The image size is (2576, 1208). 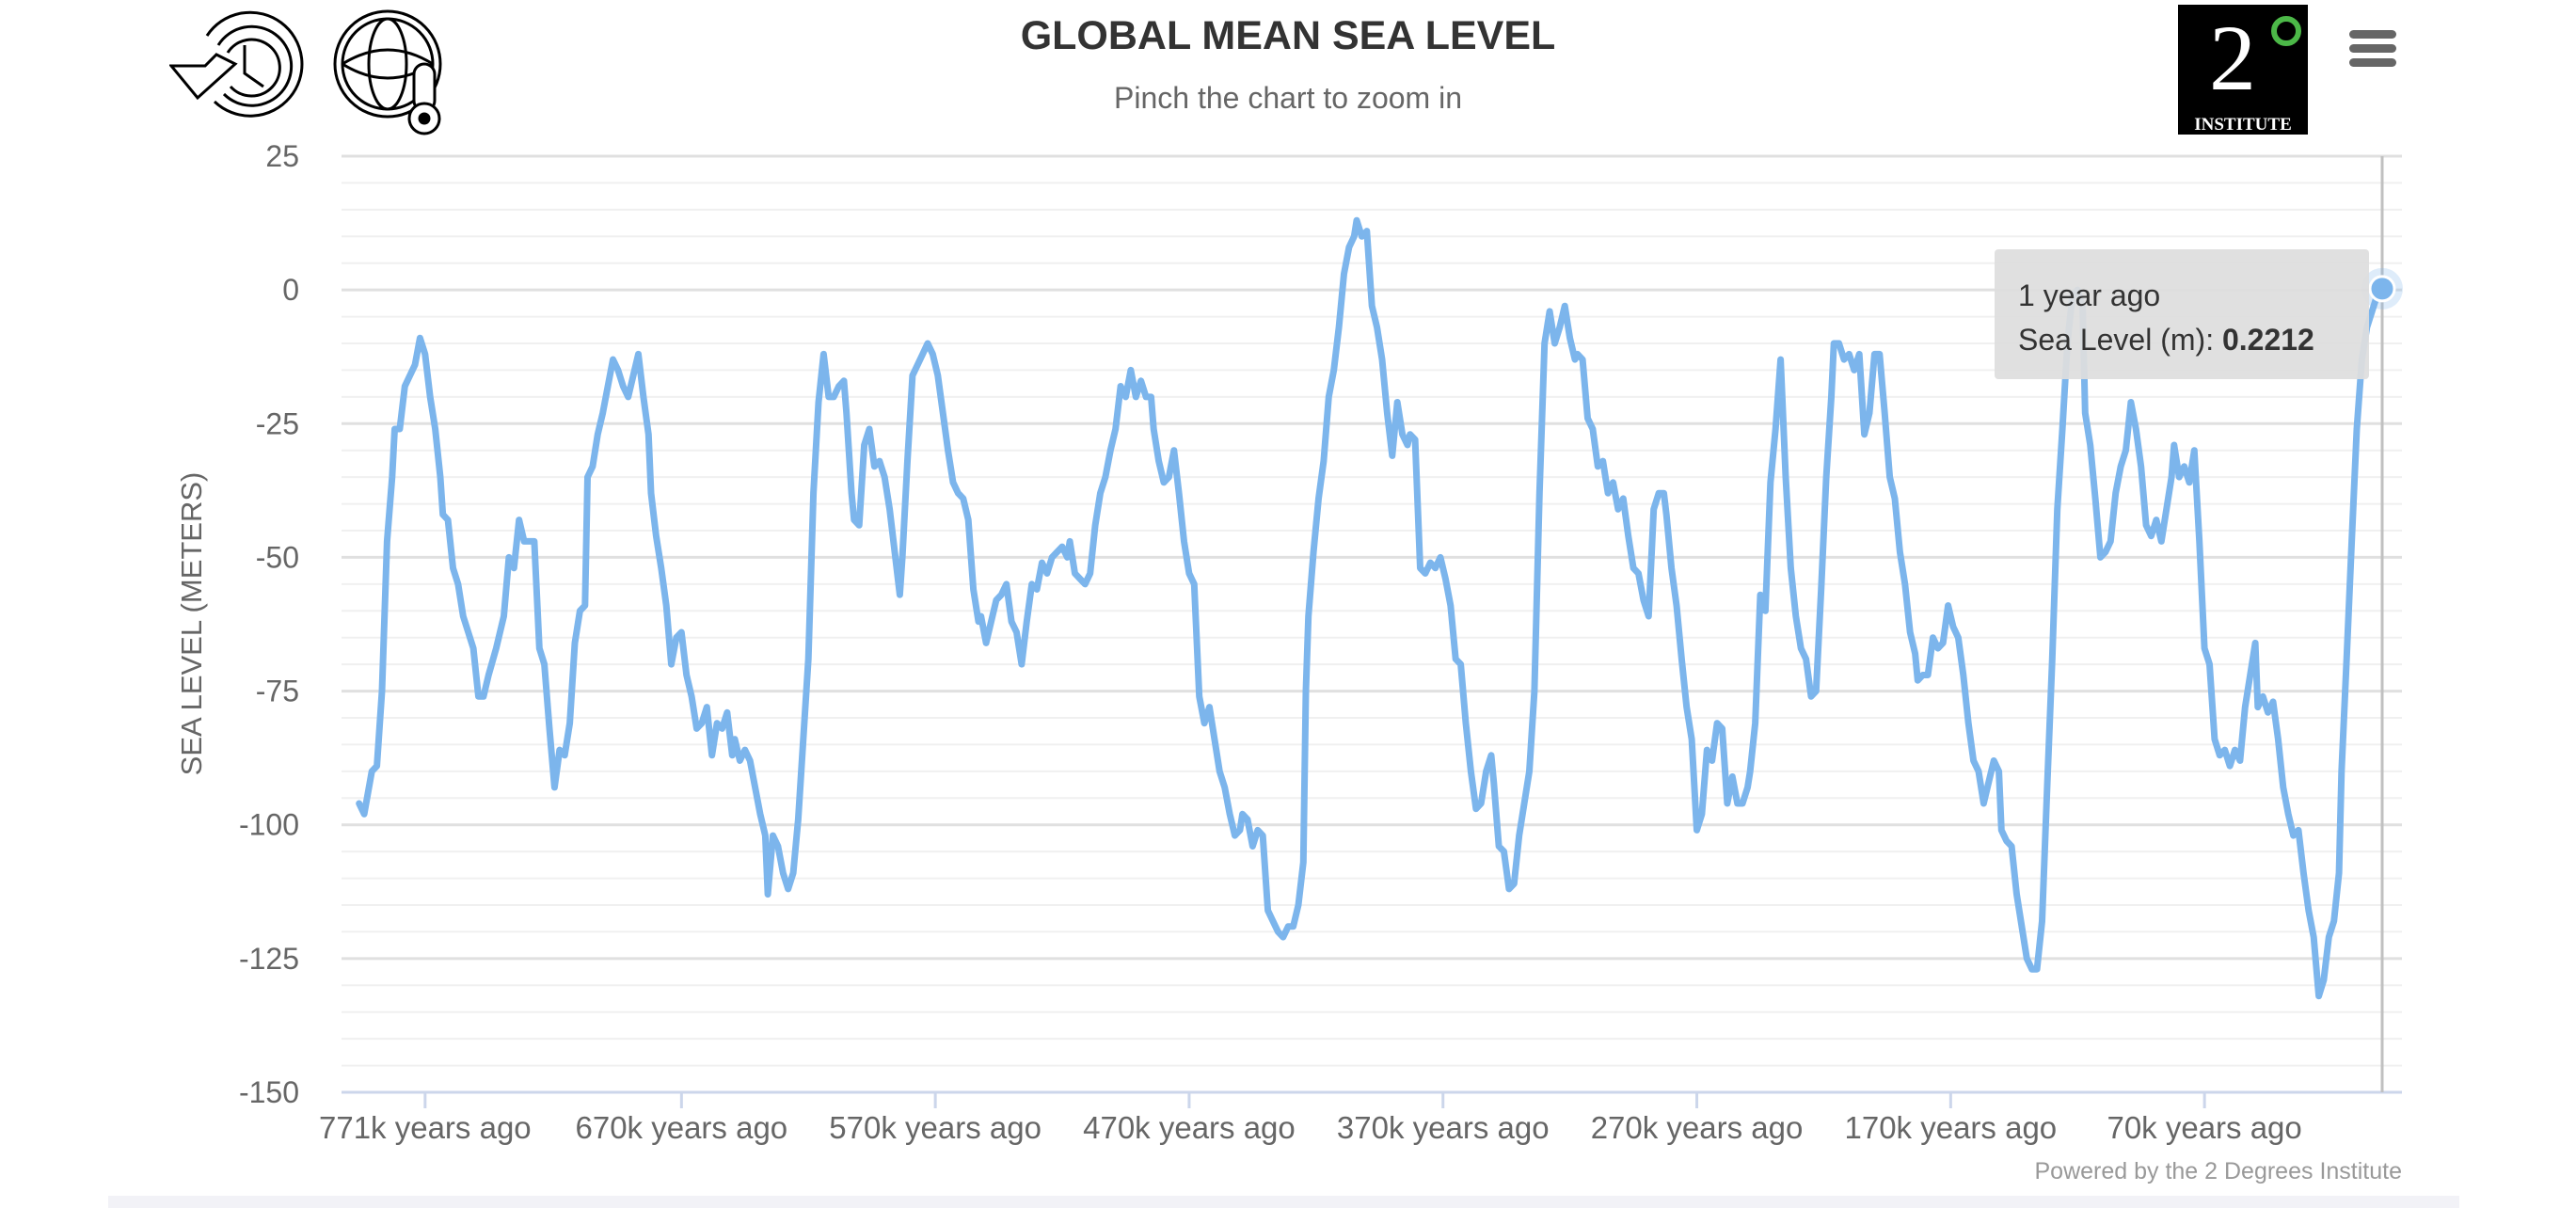 What do you see at coordinates (1444, 1127) in the screenshot?
I see `x-tick-label: 370k years ago` at bounding box center [1444, 1127].